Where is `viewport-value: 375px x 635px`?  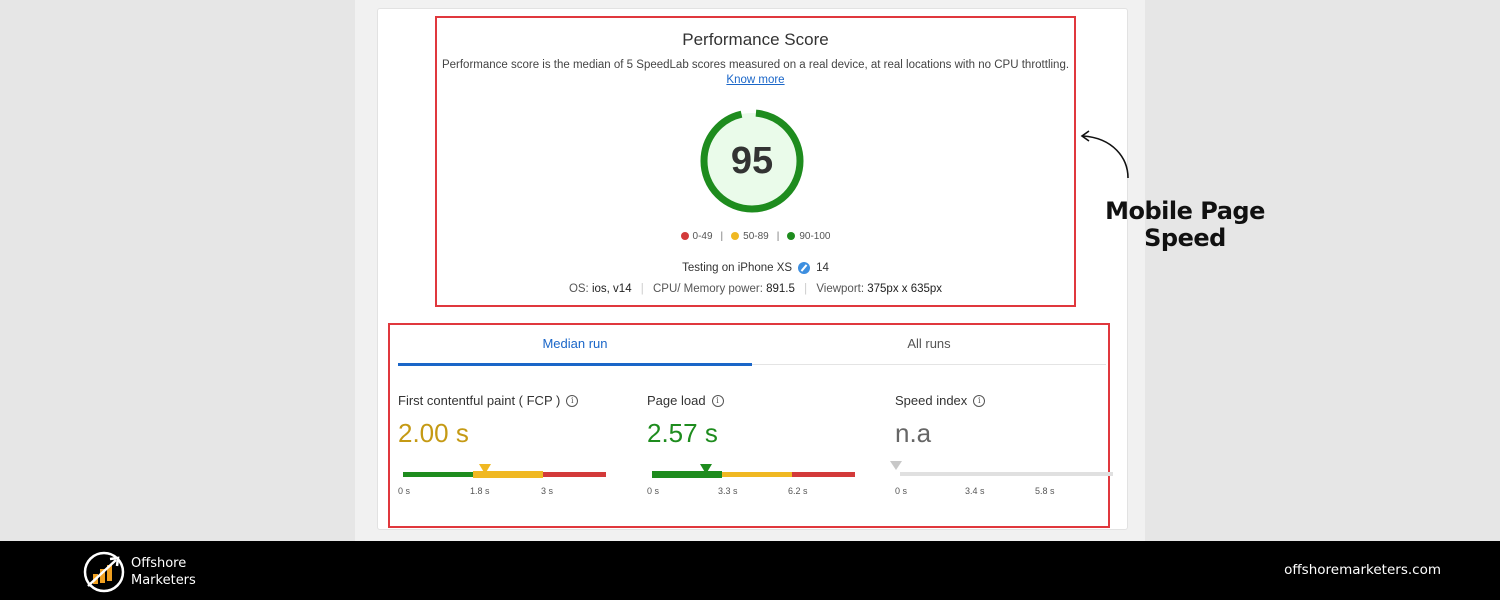 viewport-value: 375px x 635px is located at coordinates (905, 289).